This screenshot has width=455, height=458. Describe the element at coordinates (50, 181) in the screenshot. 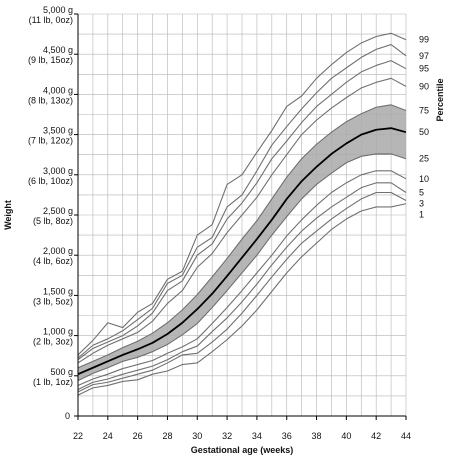

I see `y-tick-sublabel: (6 lb, 10oz)` at that location.